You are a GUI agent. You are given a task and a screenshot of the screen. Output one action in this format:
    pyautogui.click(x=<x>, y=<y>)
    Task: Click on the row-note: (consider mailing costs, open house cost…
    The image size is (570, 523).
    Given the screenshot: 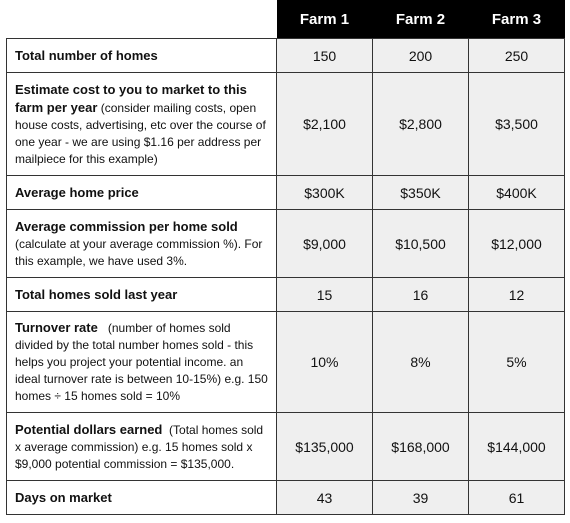 What is the action you would take?
    pyautogui.click(x=140, y=133)
    